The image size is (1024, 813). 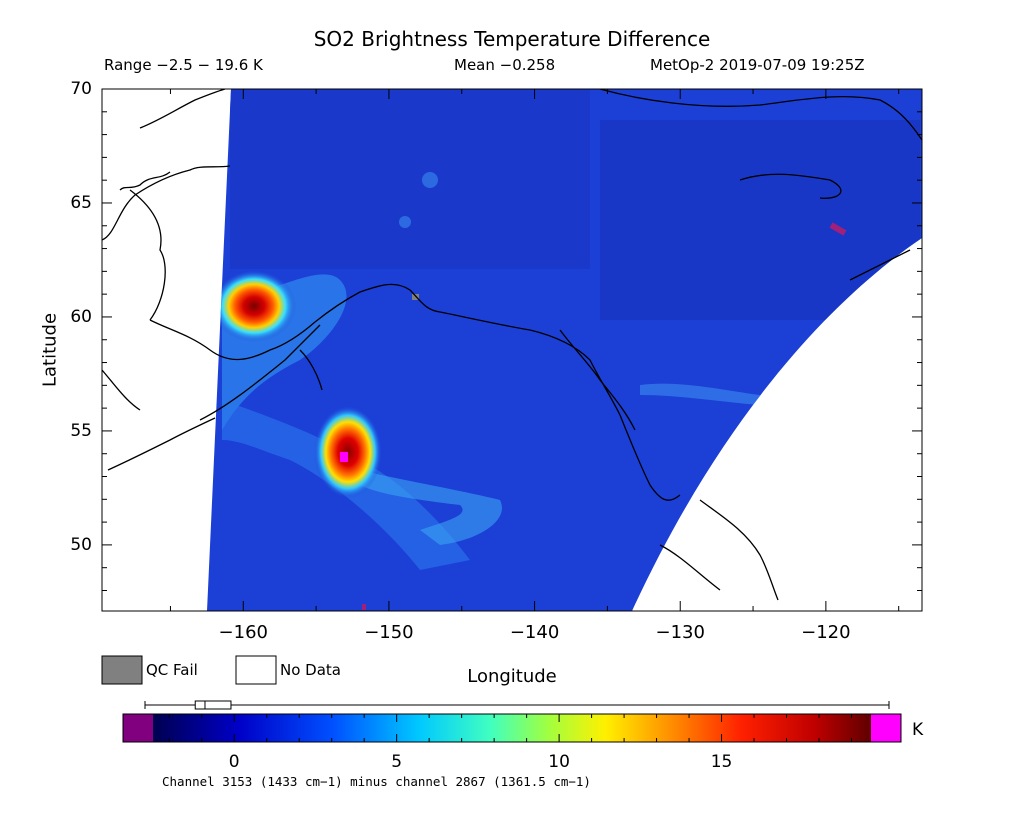 I want to click on y-axis-label: Latitude, so click(x=50, y=350).